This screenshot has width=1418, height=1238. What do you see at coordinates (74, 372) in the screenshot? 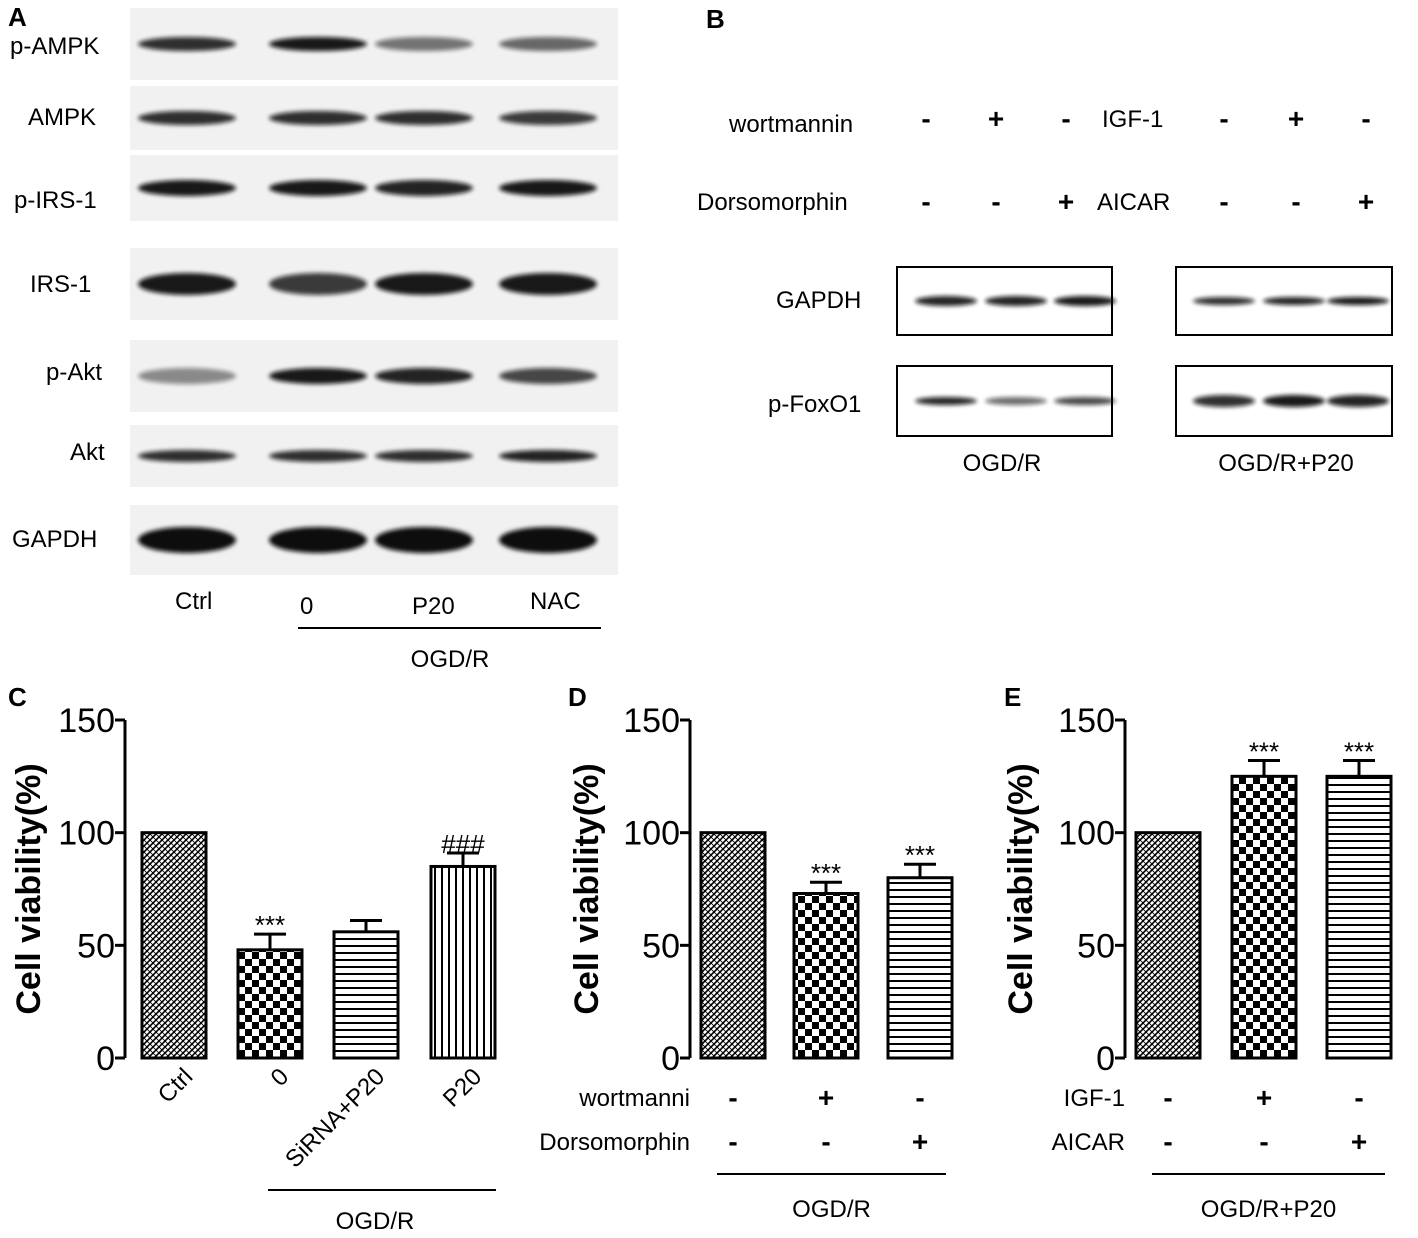
I see `blot-row-label: p-Akt` at bounding box center [74, 372].